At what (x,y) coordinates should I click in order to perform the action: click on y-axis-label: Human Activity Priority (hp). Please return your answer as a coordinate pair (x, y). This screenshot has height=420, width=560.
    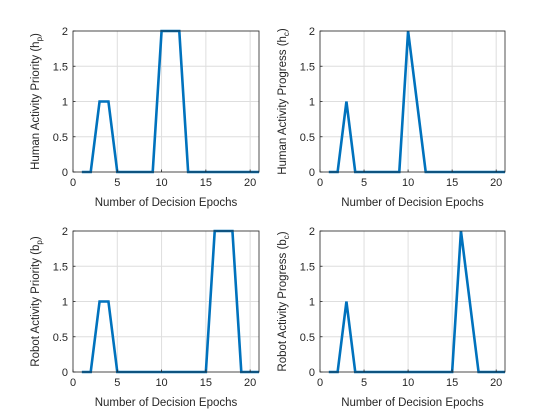
    Looking at the image, I should click on (37, 101).